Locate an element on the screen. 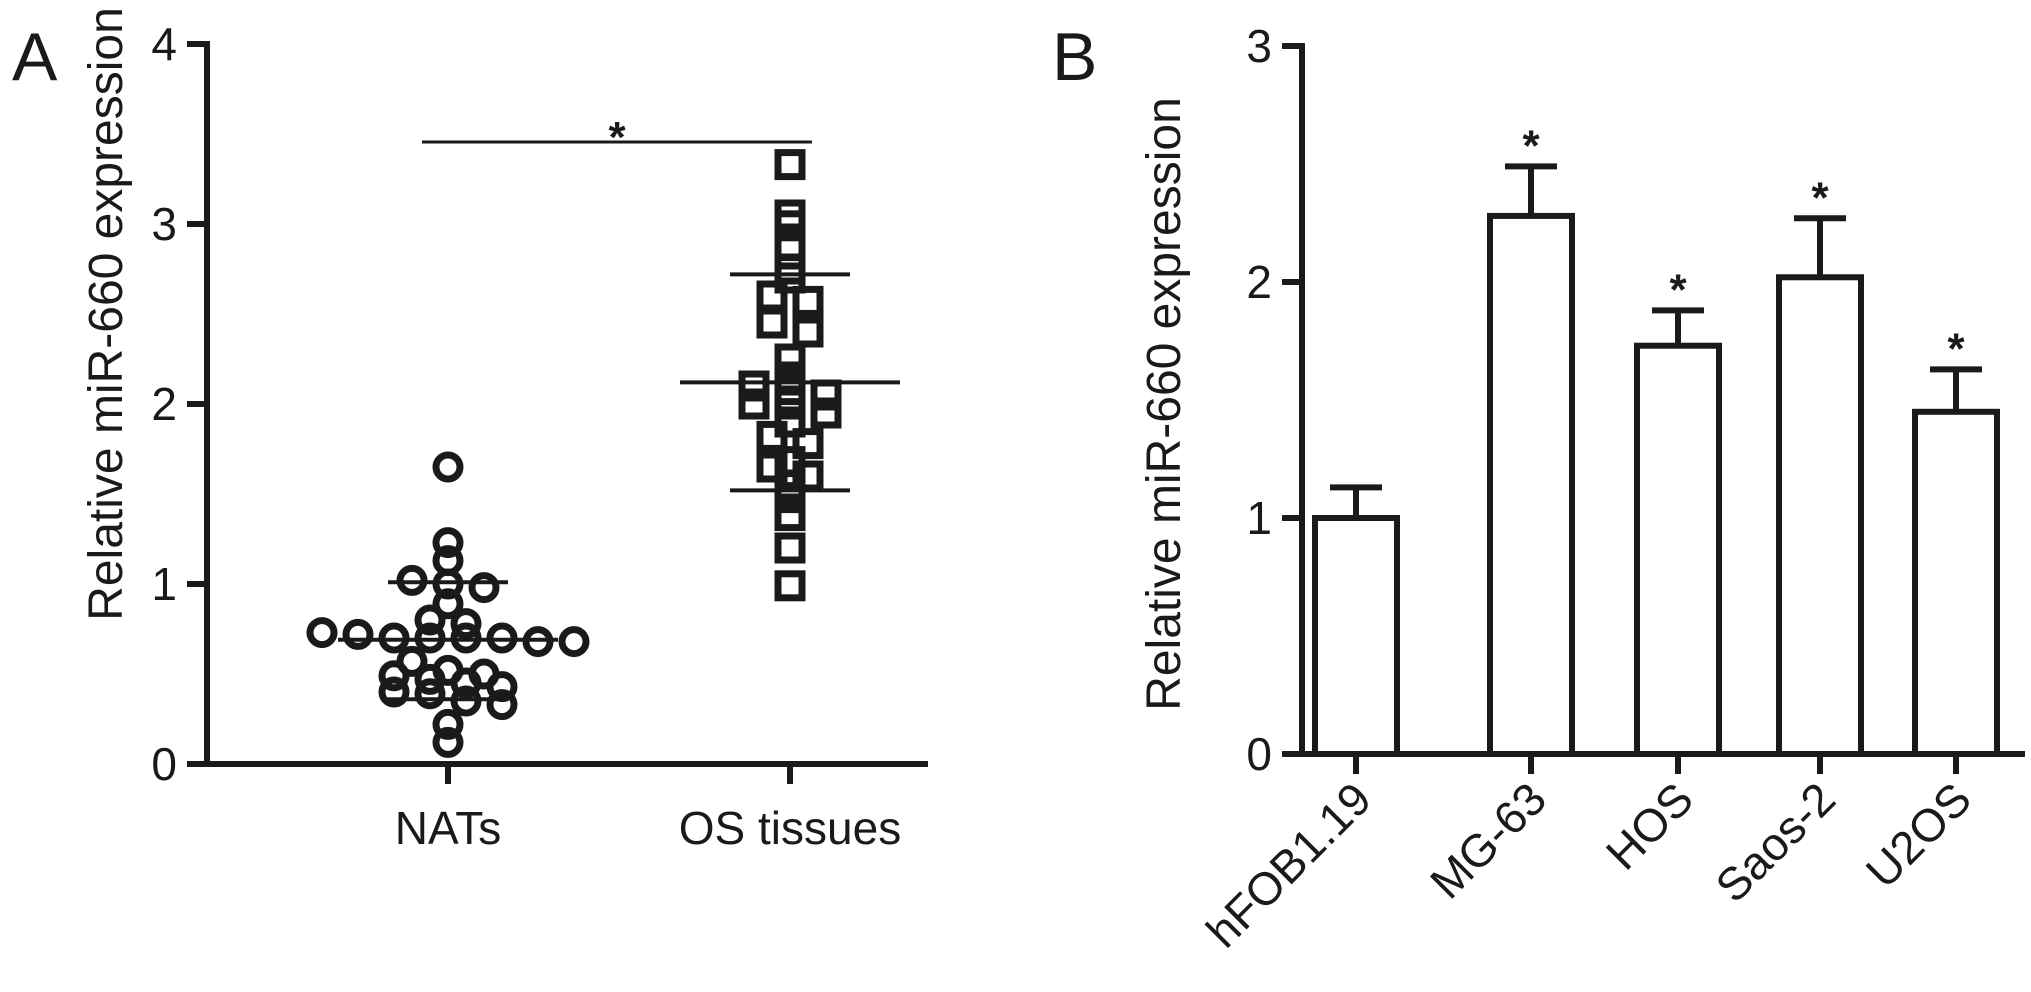 This screenshot has height=992, width=2031. panel-b-y-ticks: 0 1 2 3 is located at coordinates (1274, 400).